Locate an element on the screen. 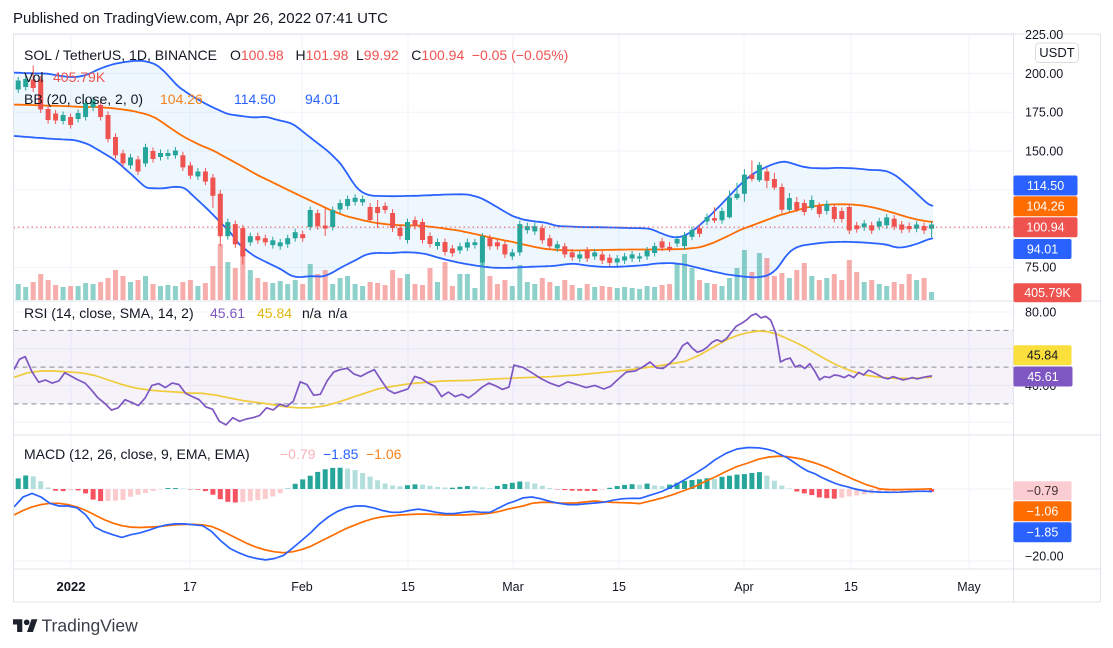 The width and height of the screenshot is (1113, 648). svg-text: 175.00 is located at coordinates (1044, 113).